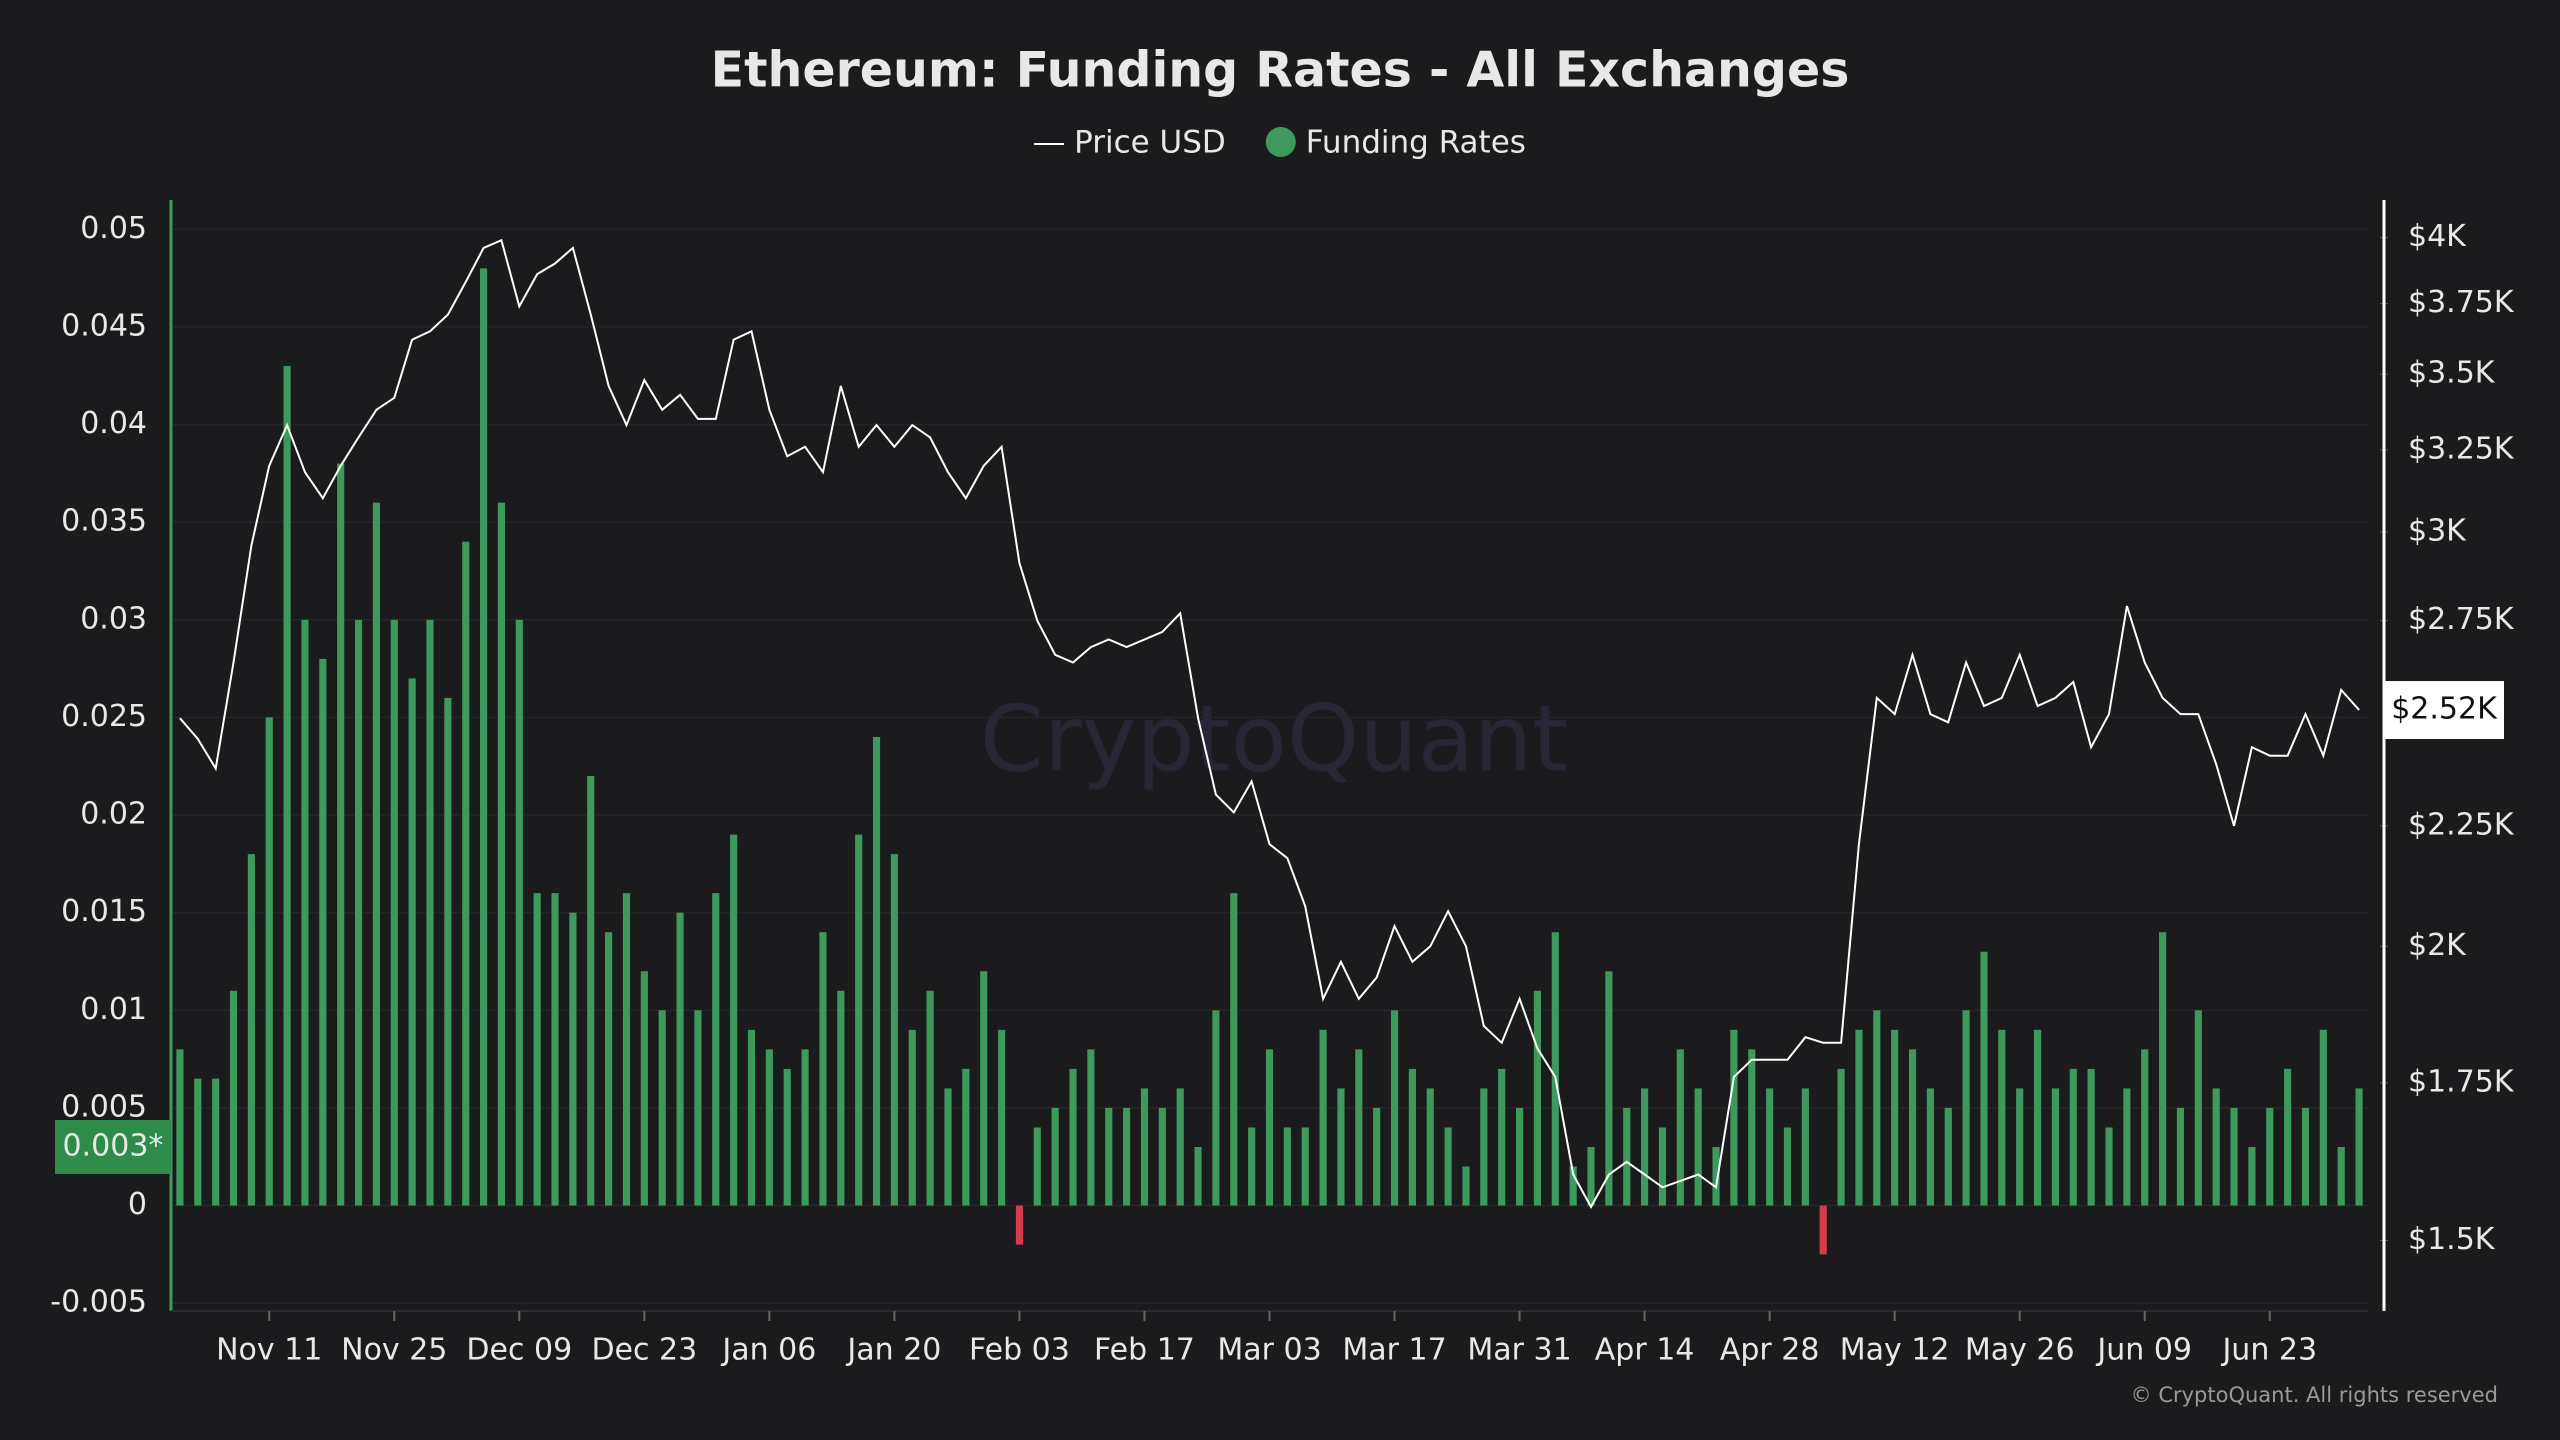 The width and height of the screenshot is (2560, 1440). Describe the element at coordinates (1019, 1350) in the screenshot. I see `x-tick-label: Feb 03` at that location.